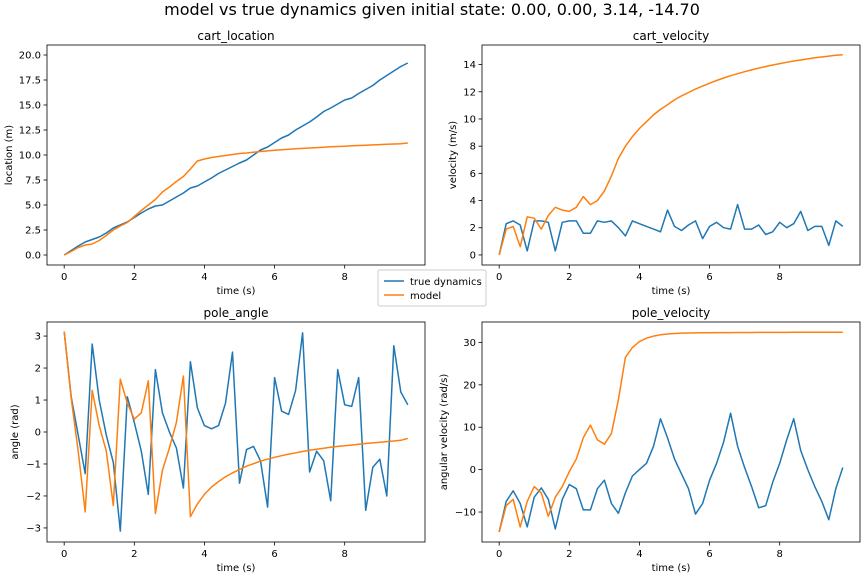 This screenshot has height=576, width=864. What do you see at coordinates (30, 156) in the screenshot?
I see `y-tick-label: 10.0` at bounding box center [30, 156].